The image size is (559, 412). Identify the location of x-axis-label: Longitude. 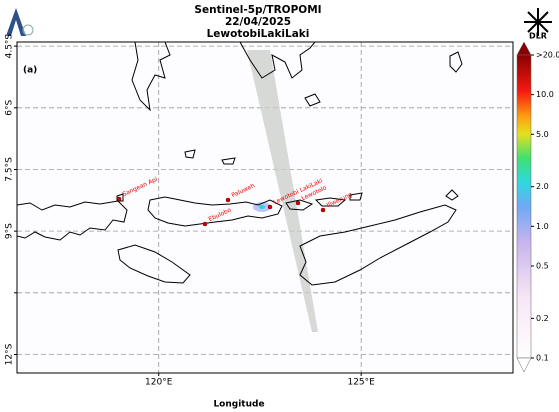
(238, 405).